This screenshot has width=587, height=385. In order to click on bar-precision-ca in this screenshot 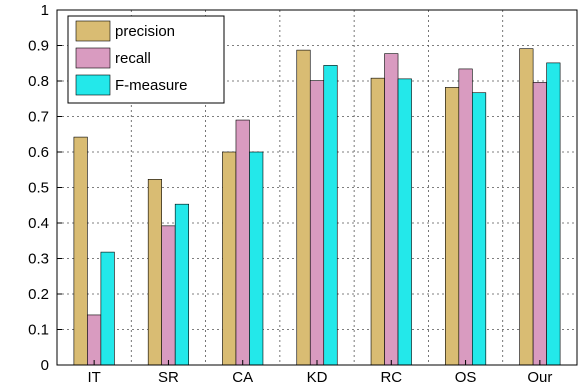, I will do `click(229, 258)`.